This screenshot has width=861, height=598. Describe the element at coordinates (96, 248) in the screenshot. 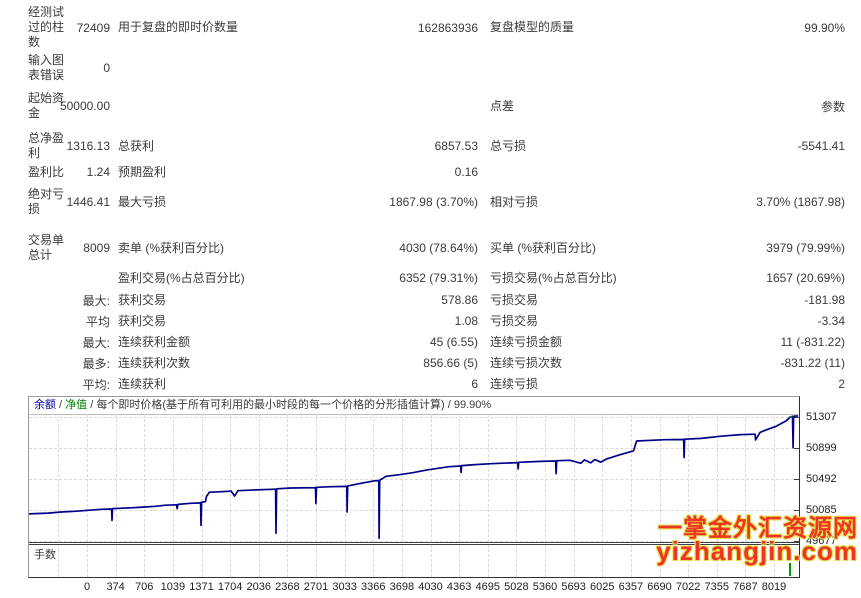

I see `stat-value: 8009` at that location.